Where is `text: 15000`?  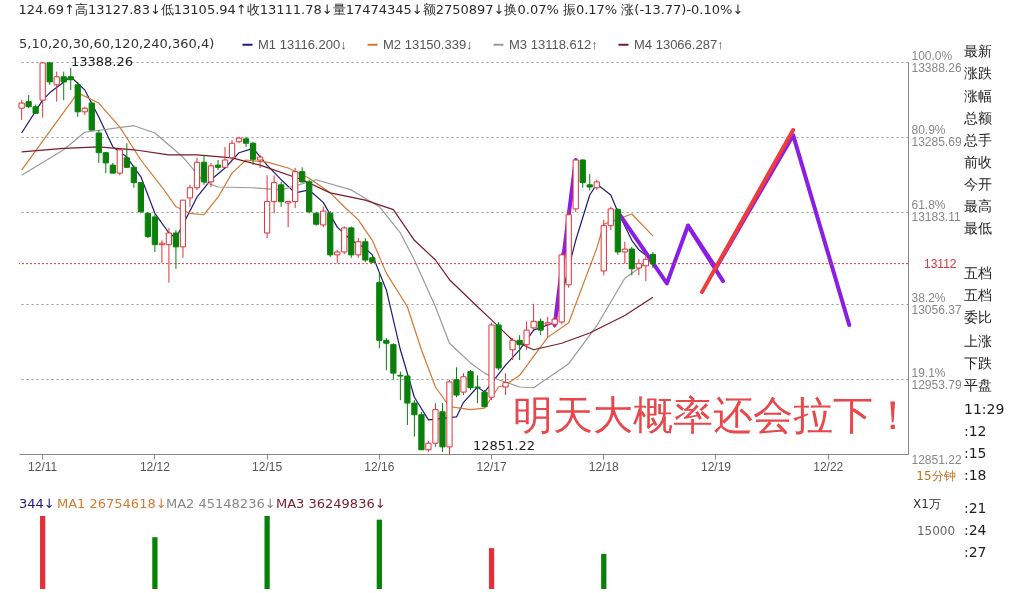
text: 15000 is located at coordinates (936, 531).